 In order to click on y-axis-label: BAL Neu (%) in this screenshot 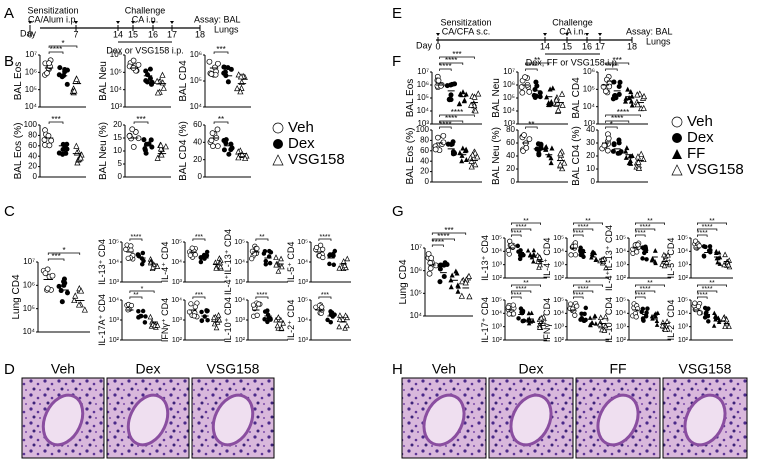, I will do `click(496, 156)`.